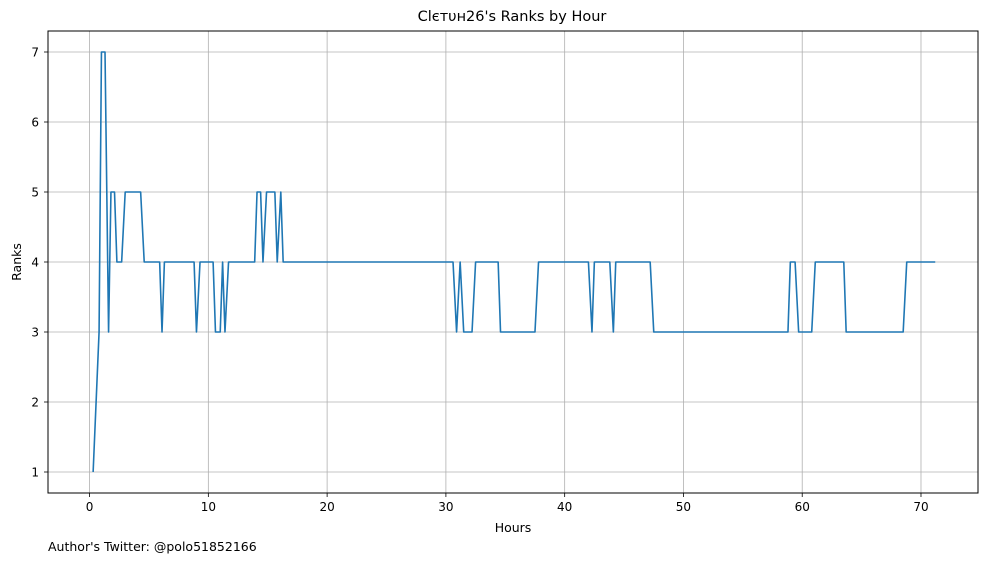  Describe the element at coordinates (683, 507) in the screenshot. I see `x-tick-label: 50` at that location.